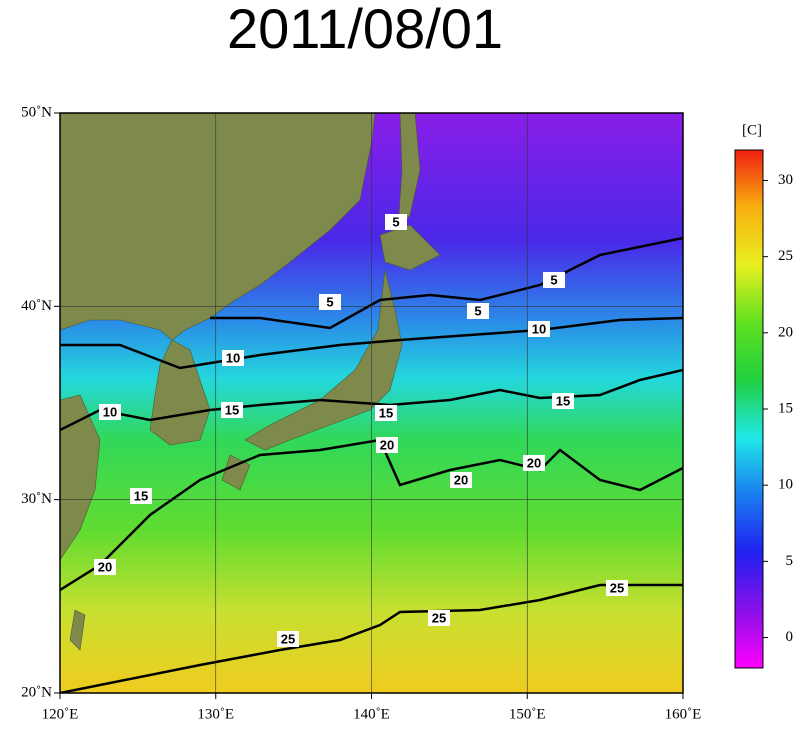 The width and height of the screenshot is (800, 735). What do you see at coordinates (527, 714) in the screenshot?
I see `x-tick-label: 150˚E` at bounding box center [527, 714].